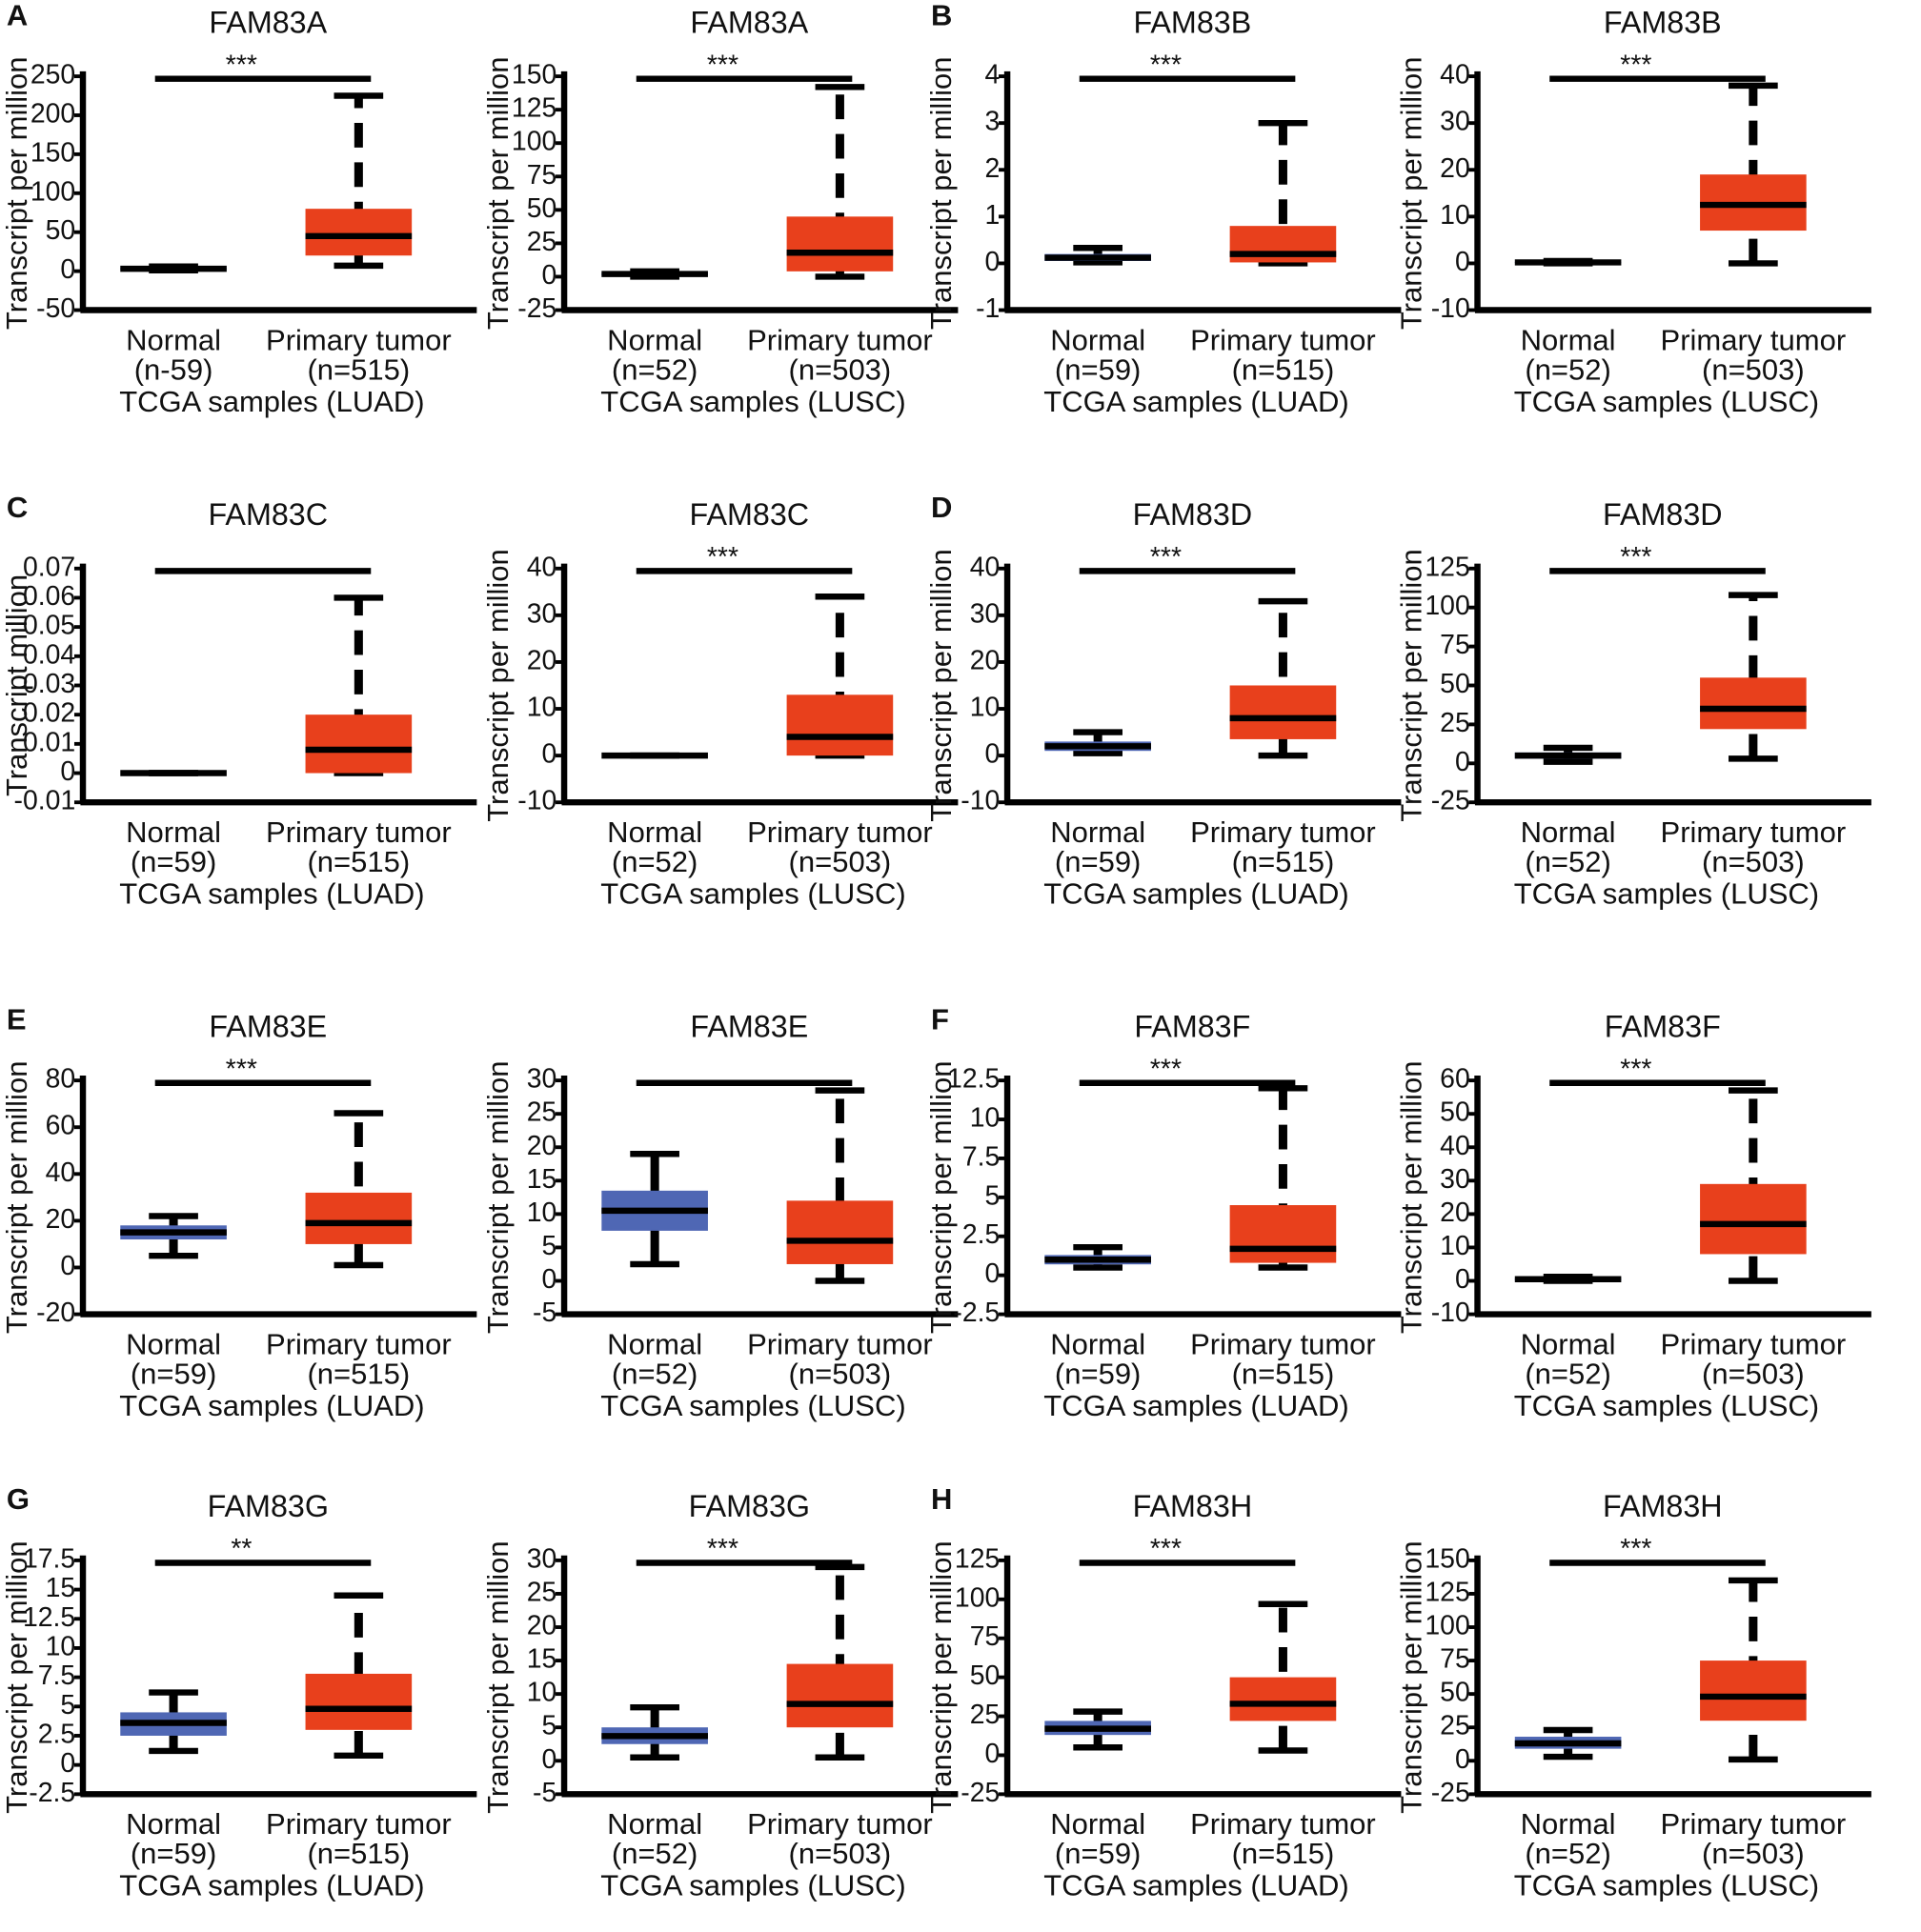 The height and width of the screenshot is (1932, 1921). I want to click on panel-label: B, so click(941, 16).